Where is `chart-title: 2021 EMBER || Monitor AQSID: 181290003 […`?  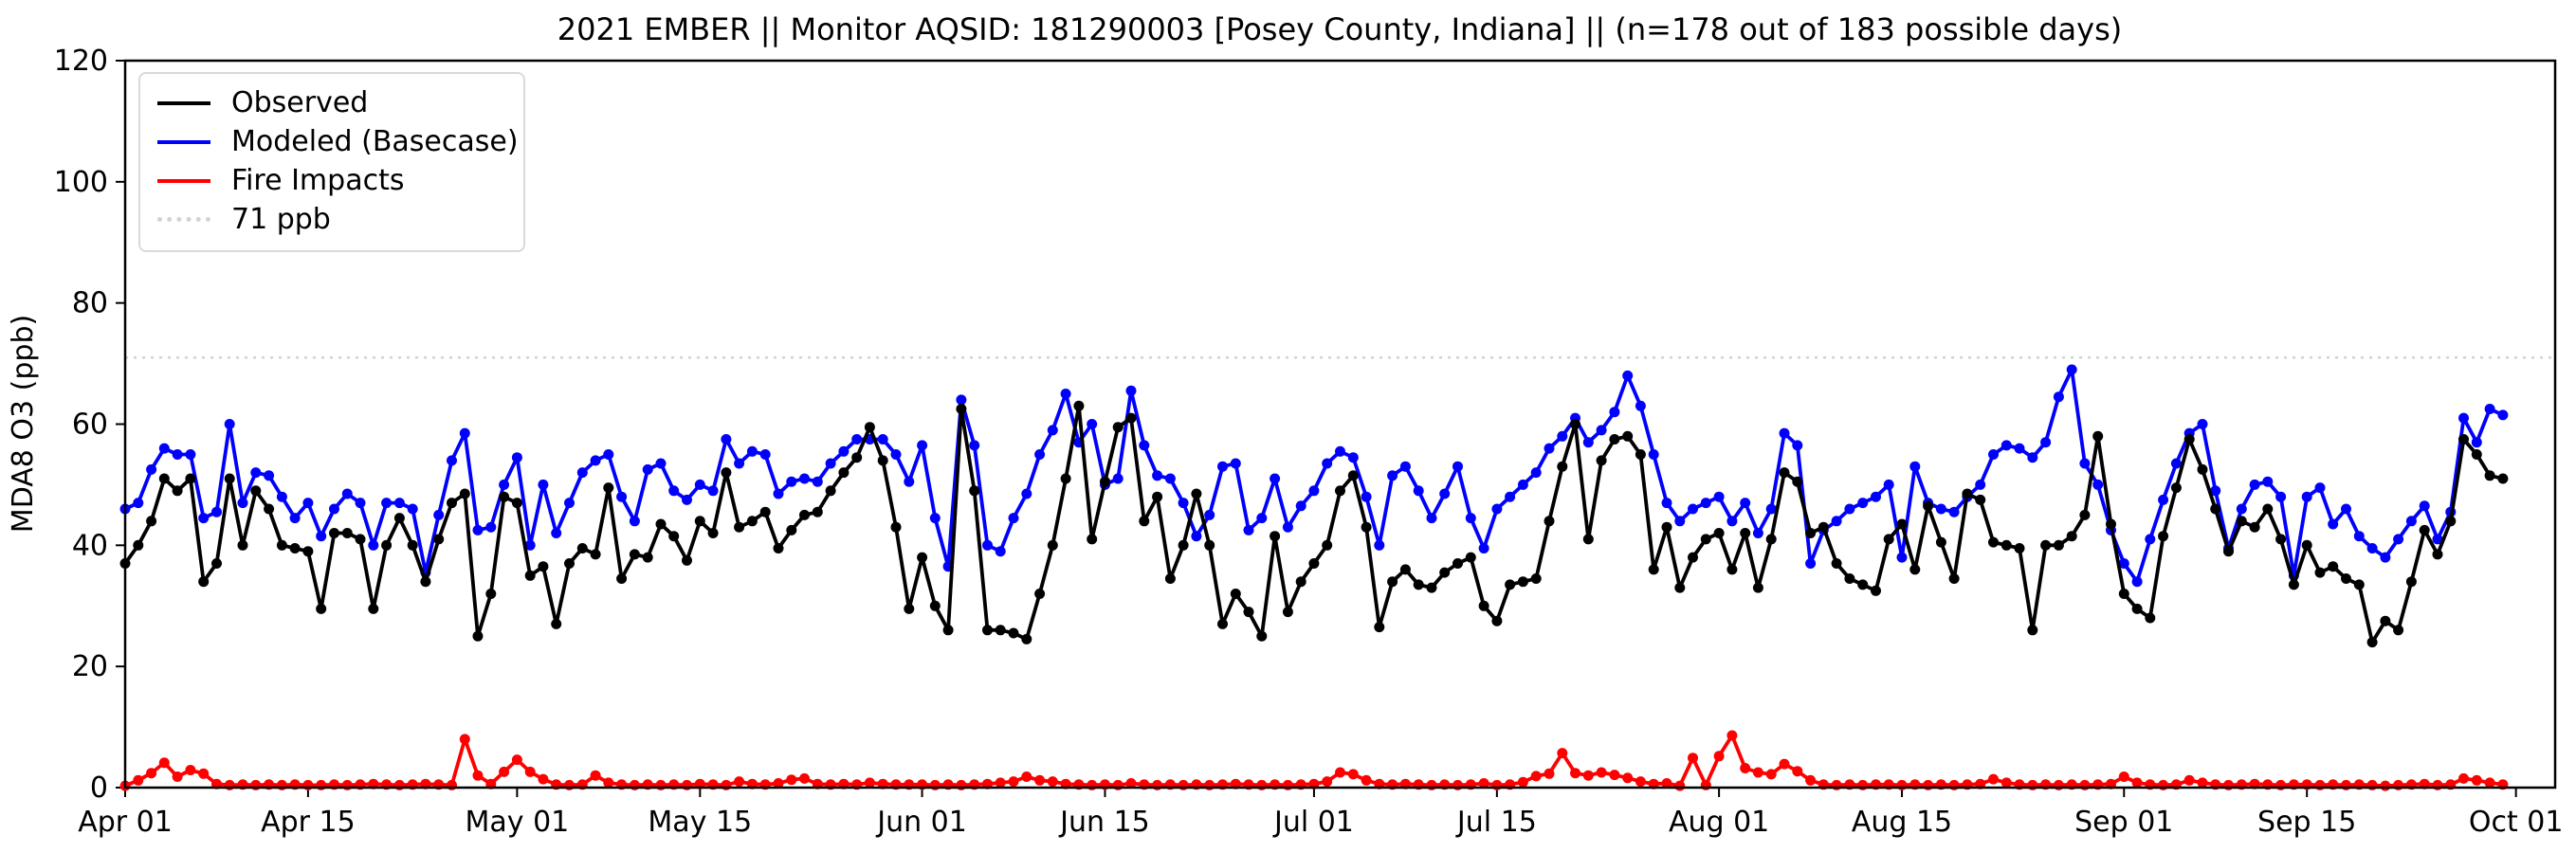
chart-title: 2021 EMBER || Monitor AQSID: 181290003 [… is located at coordinates (1340, 29).